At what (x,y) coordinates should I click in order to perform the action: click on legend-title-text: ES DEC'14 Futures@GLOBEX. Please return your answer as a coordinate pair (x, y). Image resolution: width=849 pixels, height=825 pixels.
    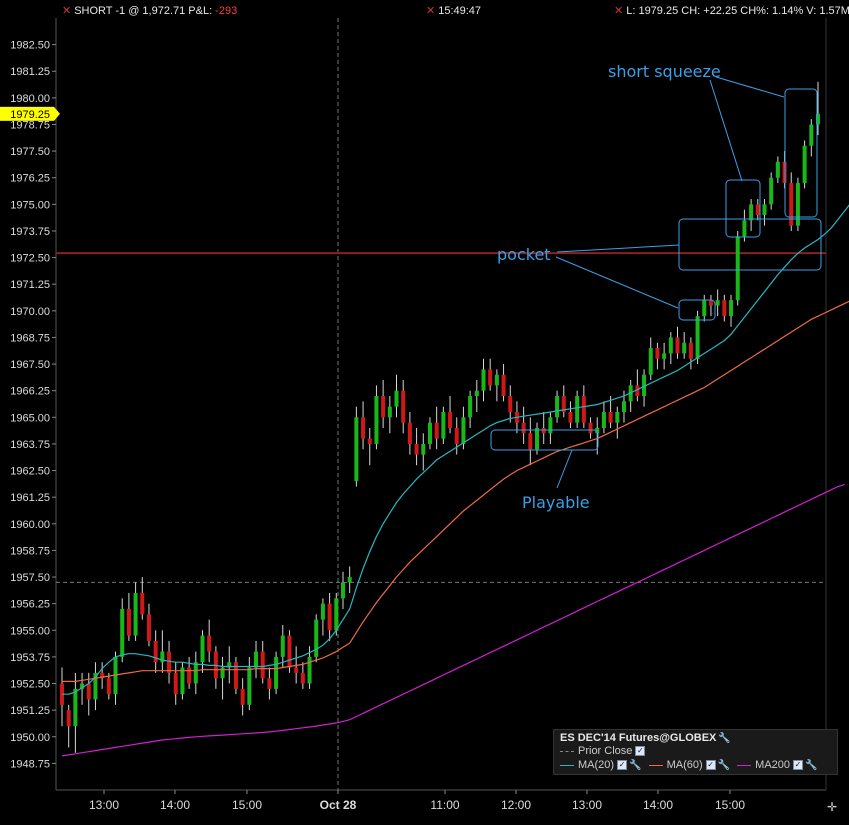
    Looking at the image, I should click on (638, 738).